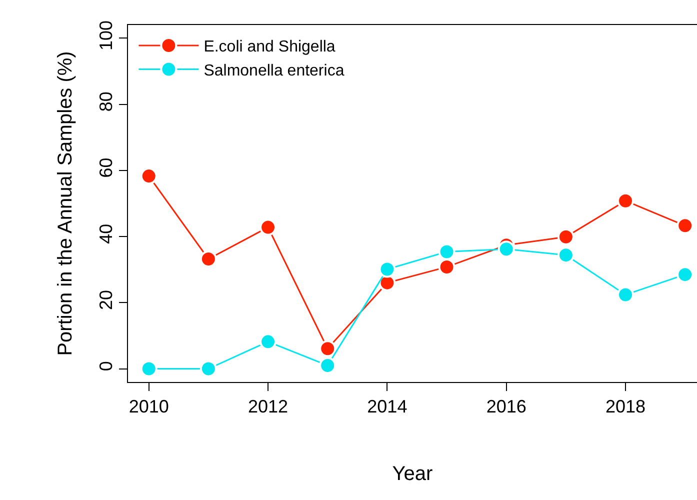 This screenshot has width=697, height=500. I want to click on x-tick-label: 2016, so click(506, 406).